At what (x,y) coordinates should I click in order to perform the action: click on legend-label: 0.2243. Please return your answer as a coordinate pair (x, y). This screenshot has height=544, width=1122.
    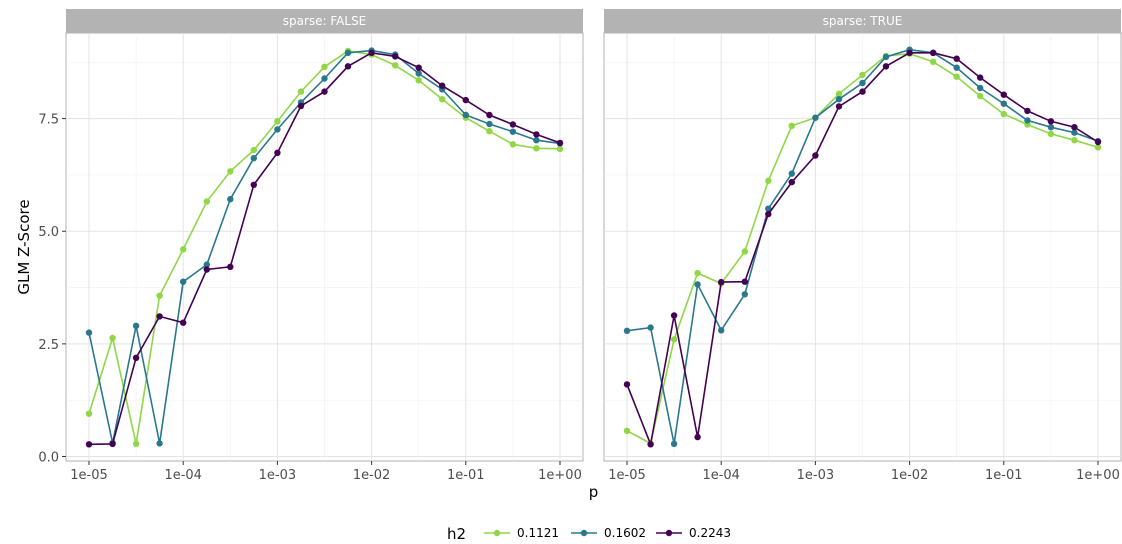
    Looking at the image, I should click on (710, 533).